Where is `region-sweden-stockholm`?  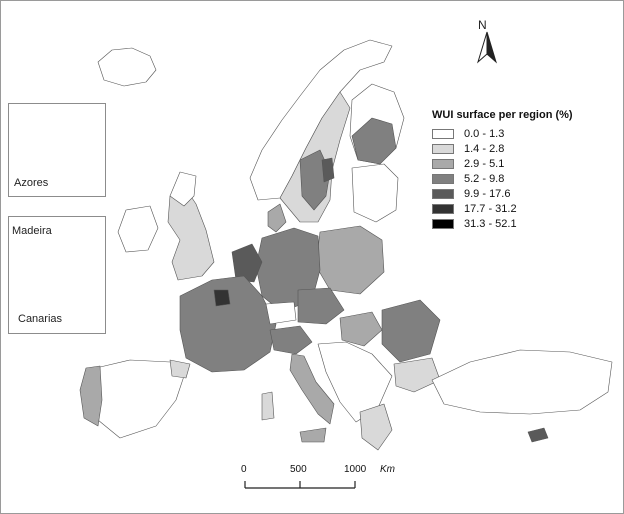 region-sweden-stockholm is located at coordinates (328, 170).